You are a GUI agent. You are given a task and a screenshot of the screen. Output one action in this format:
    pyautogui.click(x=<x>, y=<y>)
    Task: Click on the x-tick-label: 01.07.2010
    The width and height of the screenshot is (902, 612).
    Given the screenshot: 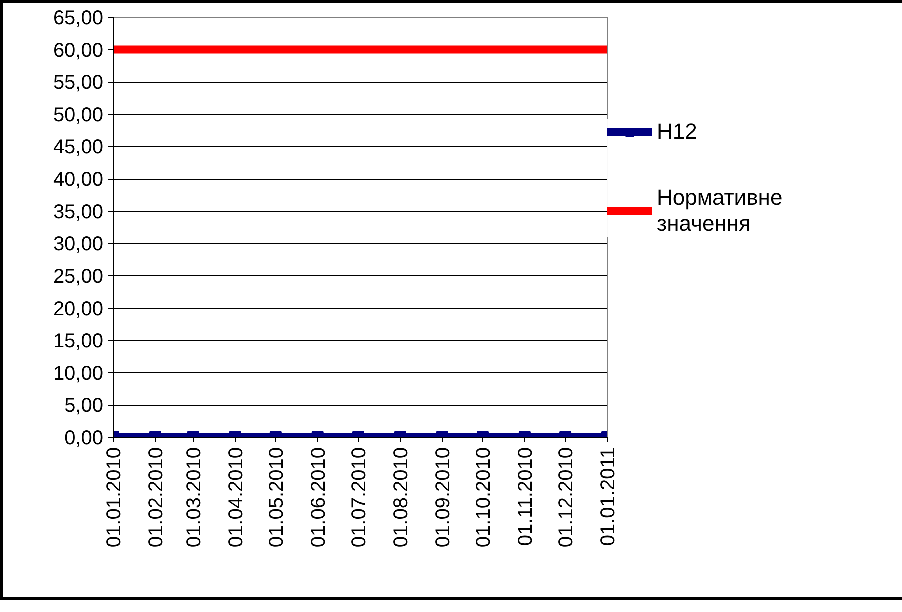 What is the action you would take?
    pyautogui.click(x=359, y=497)
    